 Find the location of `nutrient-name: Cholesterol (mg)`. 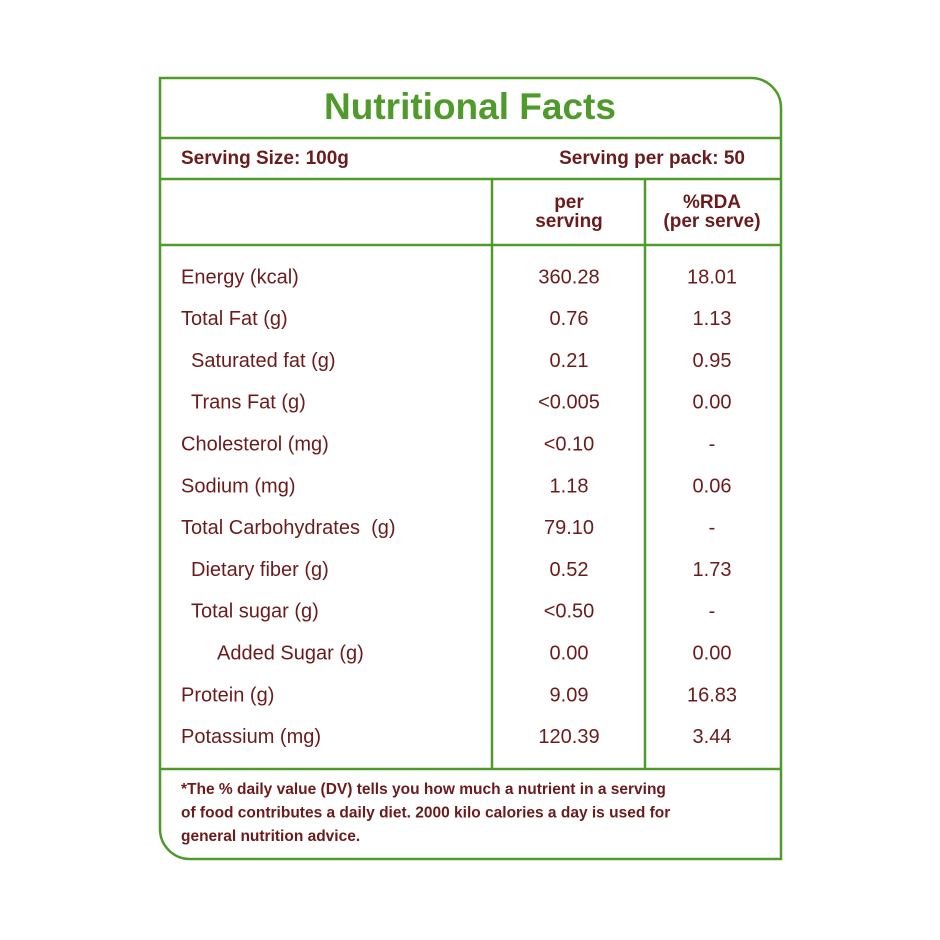

nutrient-name: Cholesterol (mg) is located at coordinates (255, 444).